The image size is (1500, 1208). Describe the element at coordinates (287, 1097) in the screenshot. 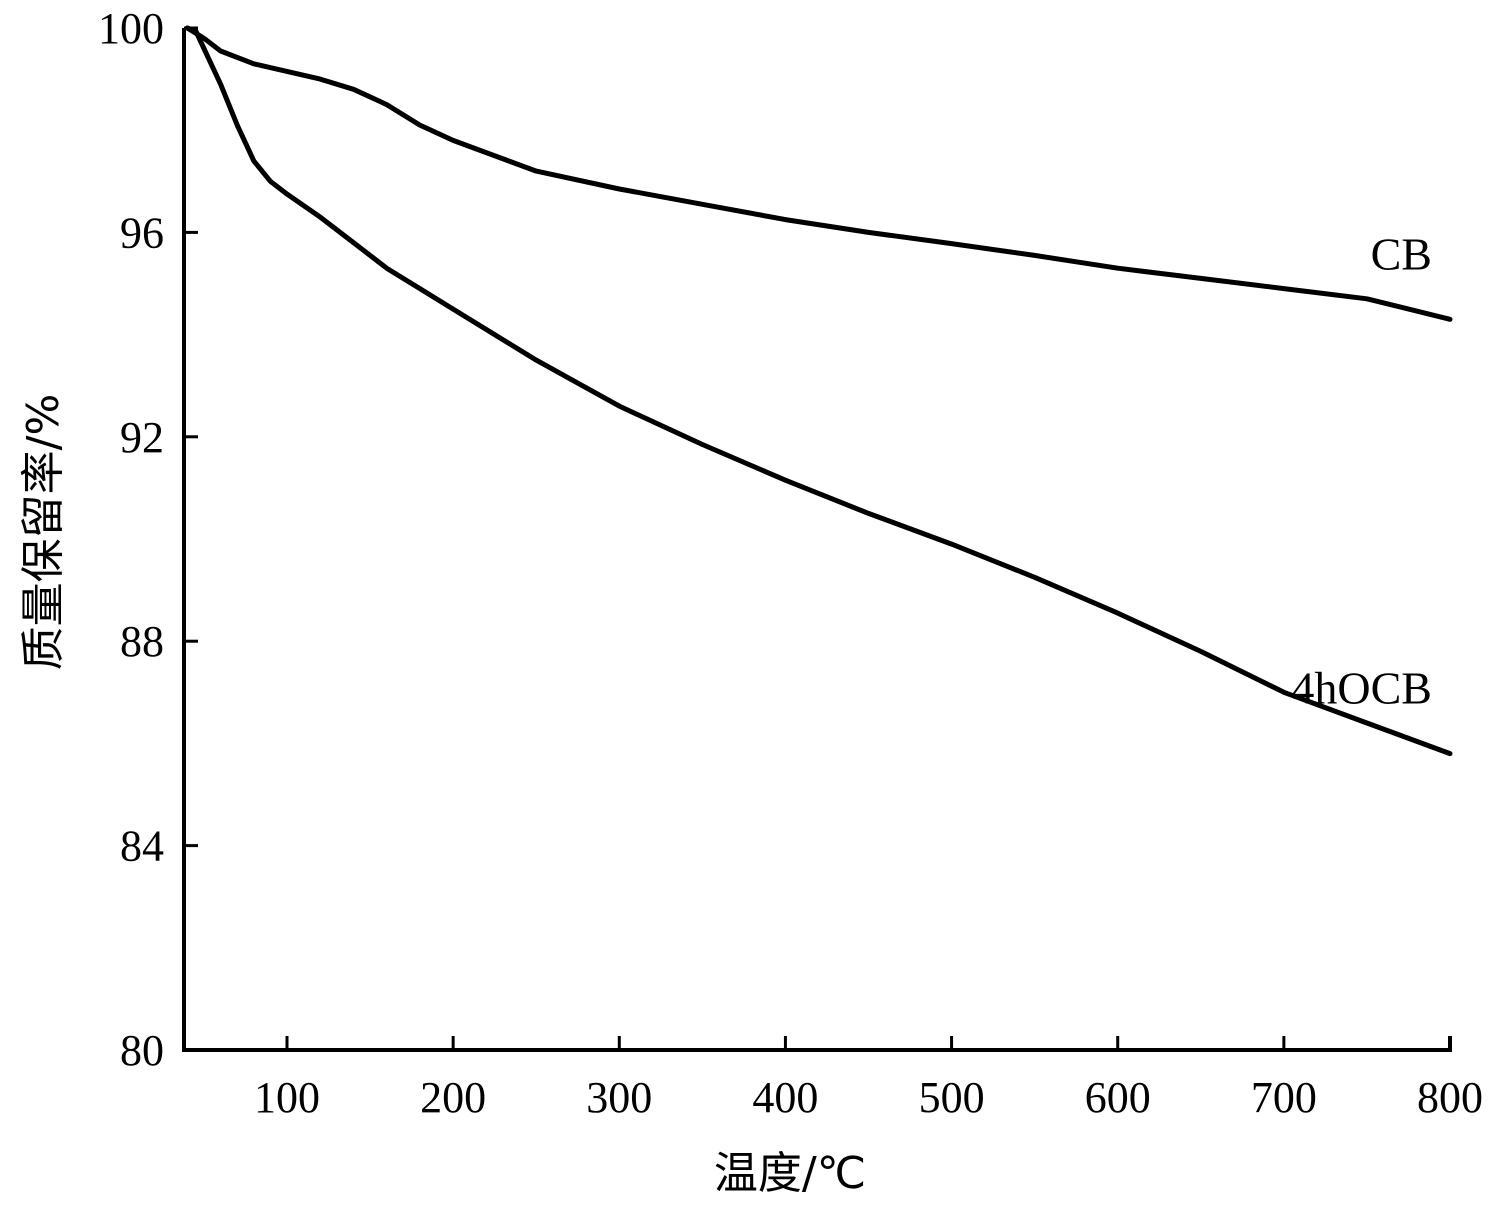

I see `x-tick-label: 100` at that location.